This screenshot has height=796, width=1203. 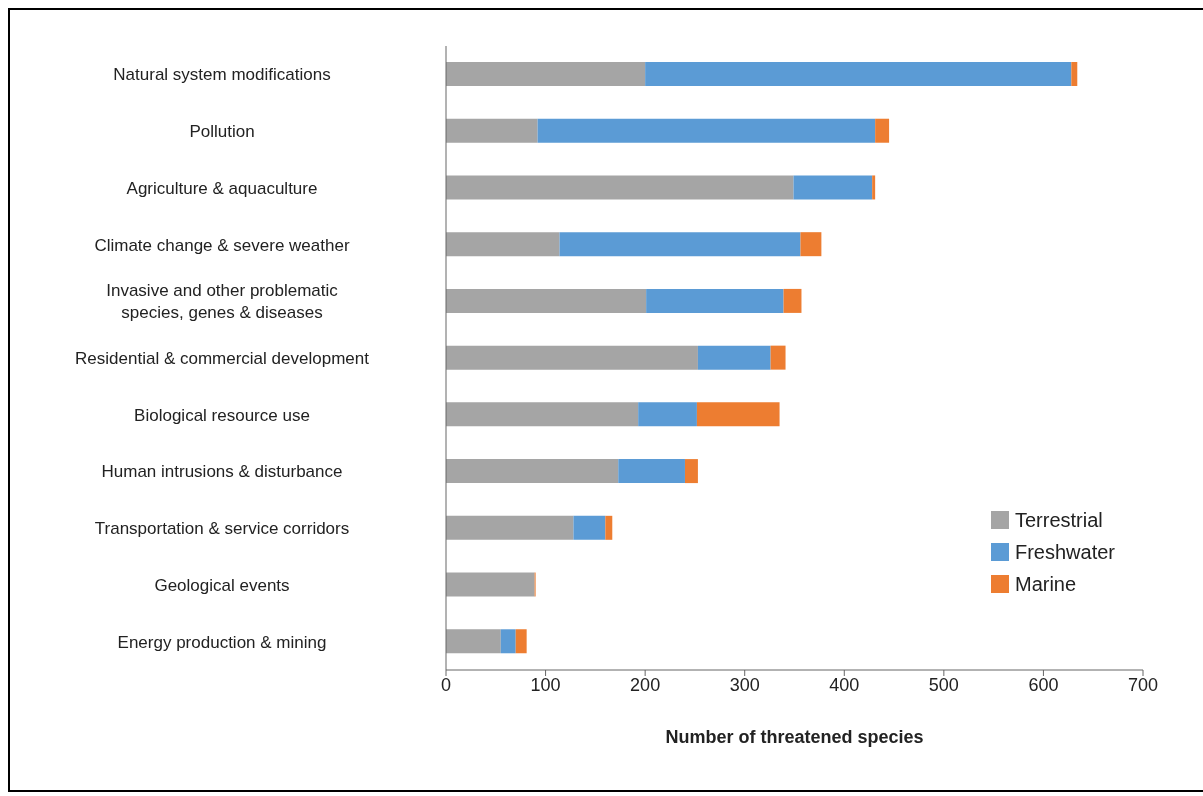 What do you see at coordinates (794, 736) in the screenshot?
I see `x-axis-title: Number of threatened species` at bounding box center [794, 736].